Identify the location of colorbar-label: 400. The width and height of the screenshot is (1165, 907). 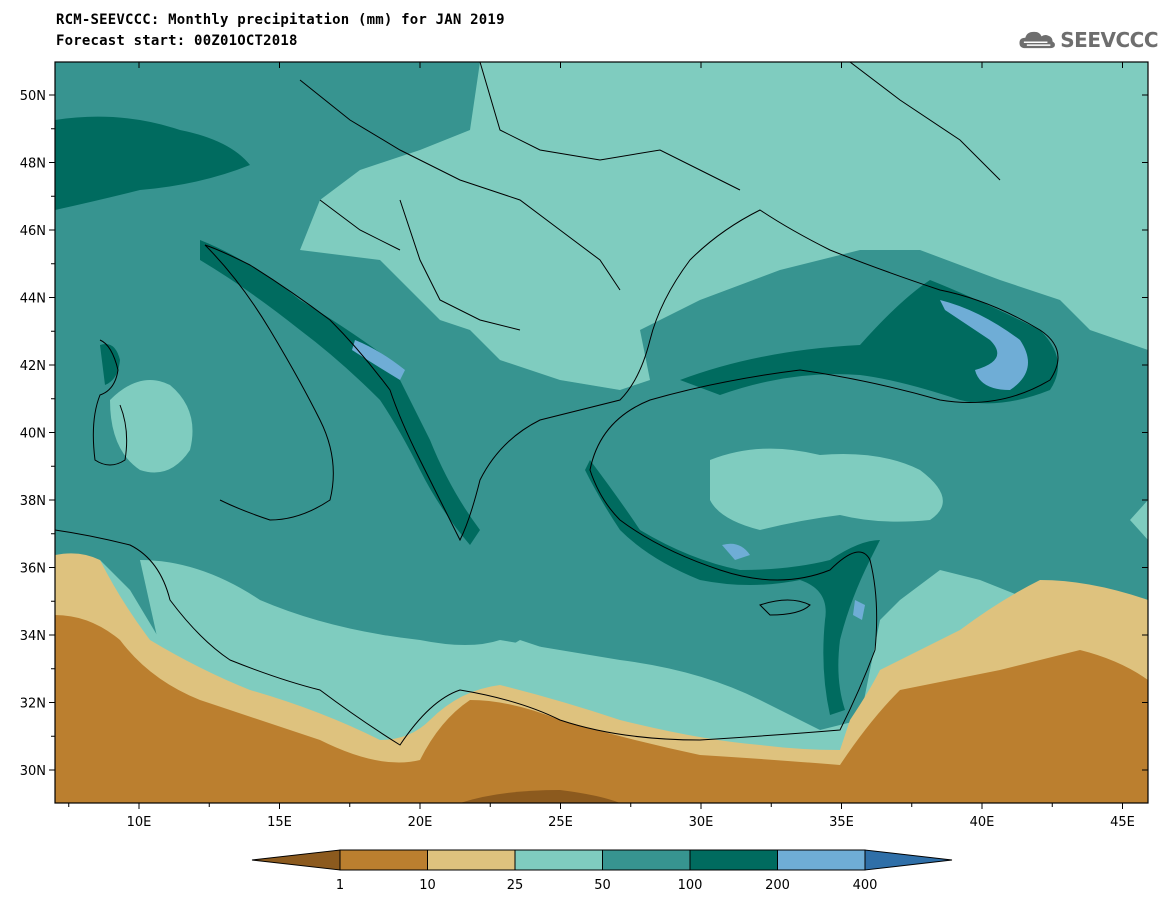
(865, 885).